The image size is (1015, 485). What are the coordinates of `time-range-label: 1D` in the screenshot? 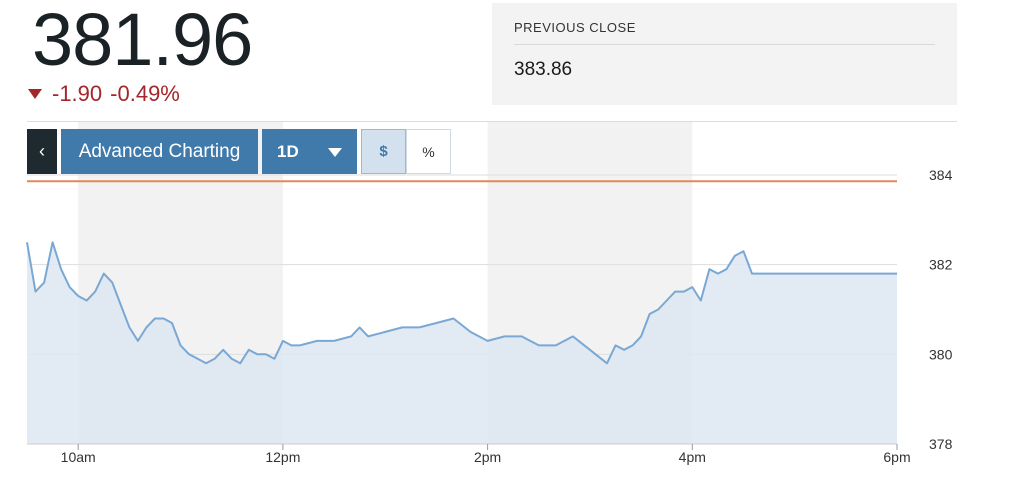 It's located at (288, 151).